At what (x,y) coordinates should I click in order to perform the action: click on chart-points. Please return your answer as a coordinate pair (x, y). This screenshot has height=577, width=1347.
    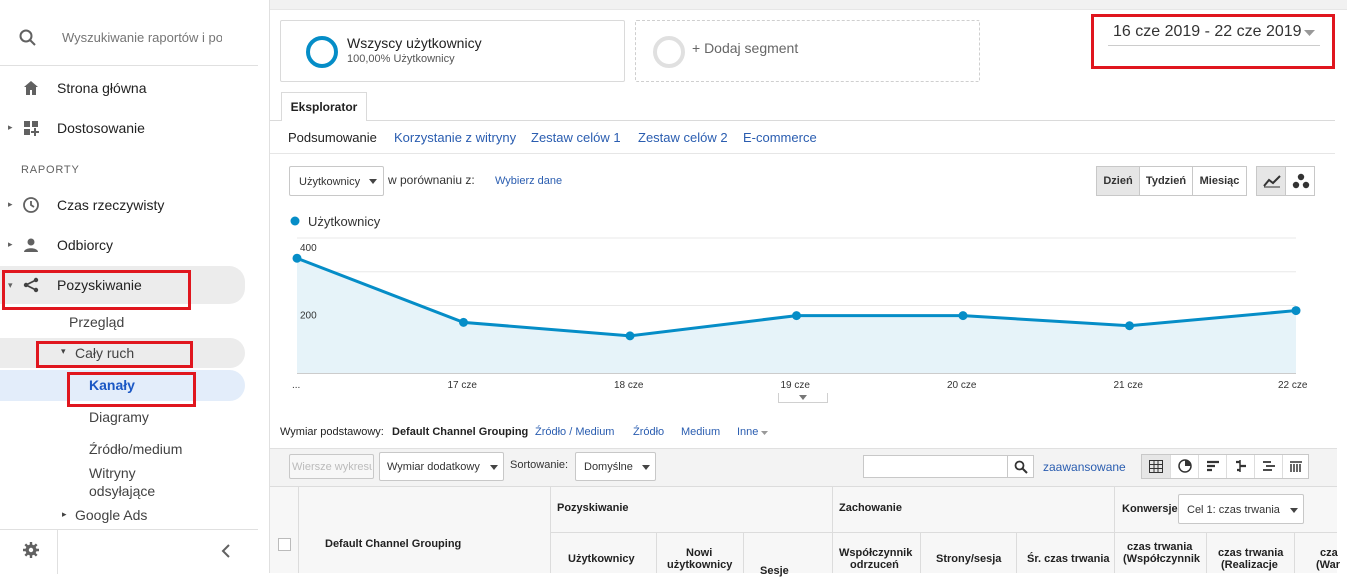
    Looking at the image, I should click on (796, 297).